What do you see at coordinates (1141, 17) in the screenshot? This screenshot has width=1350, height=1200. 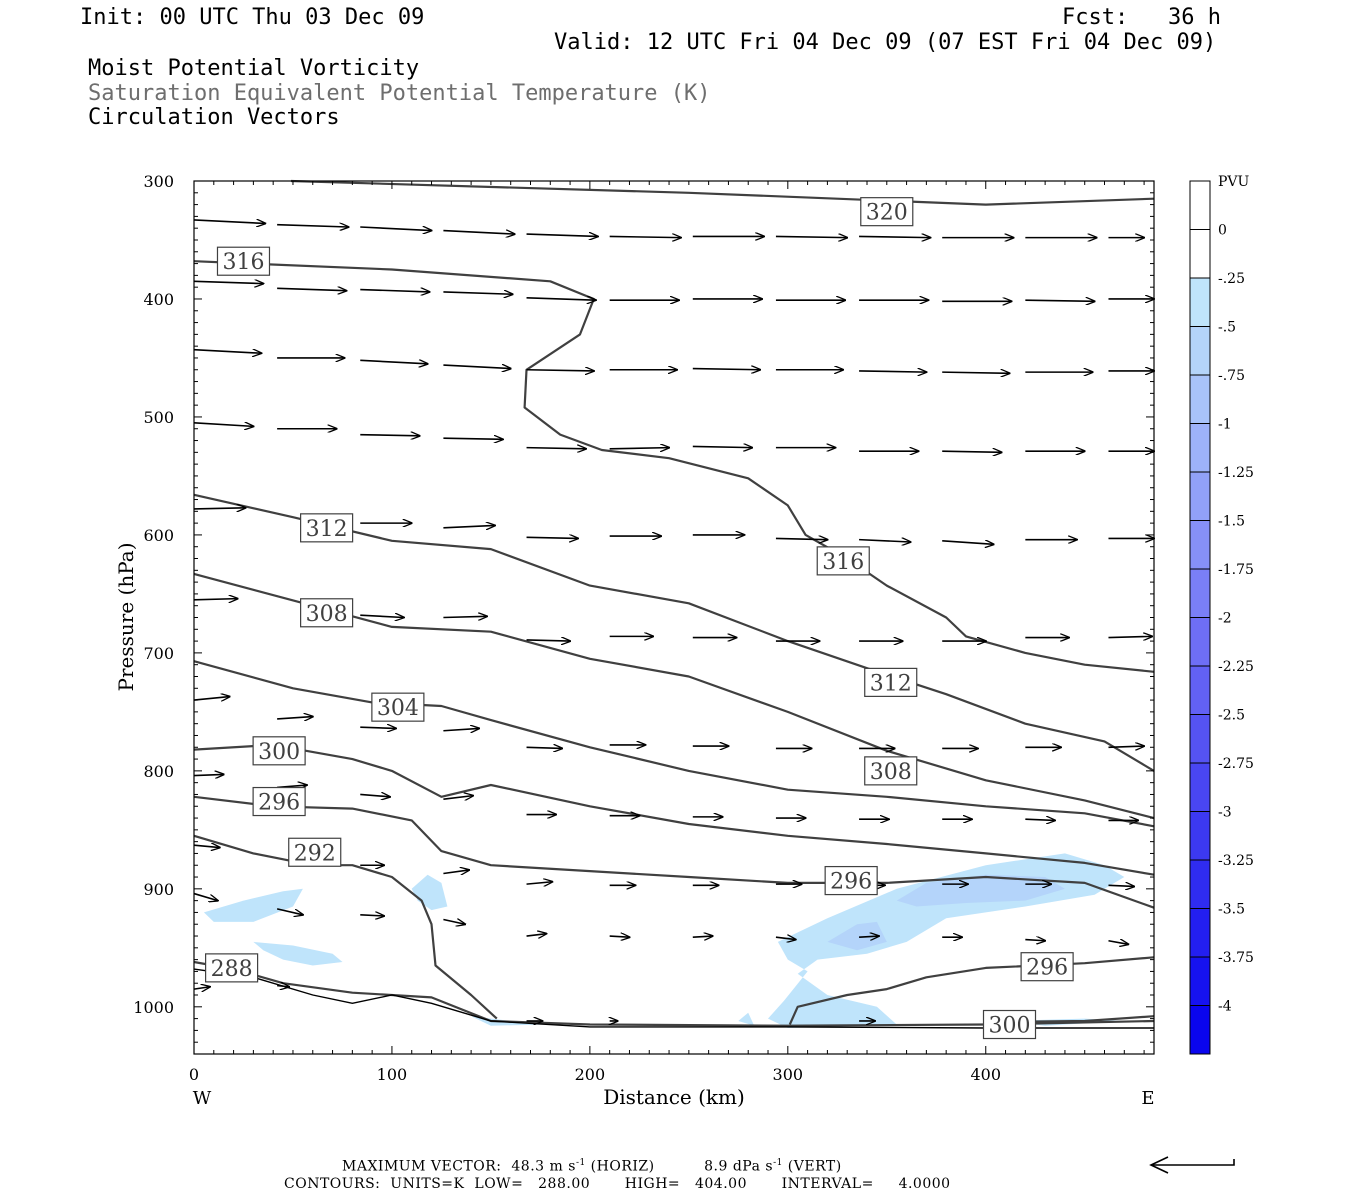 I see `forecast-hour: Fcst: 36 h` at bounding box center [1141, 17].